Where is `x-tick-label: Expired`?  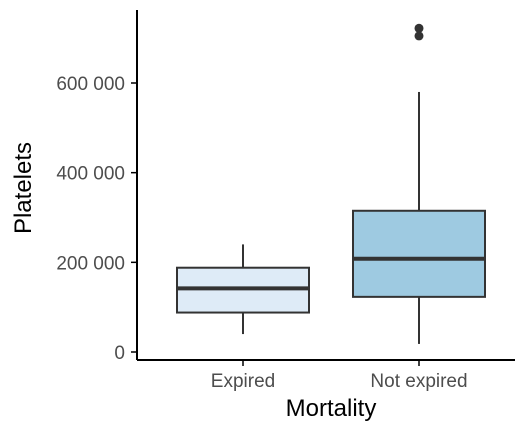 x-tick-label: Expired is located at coordinates (243, 381).